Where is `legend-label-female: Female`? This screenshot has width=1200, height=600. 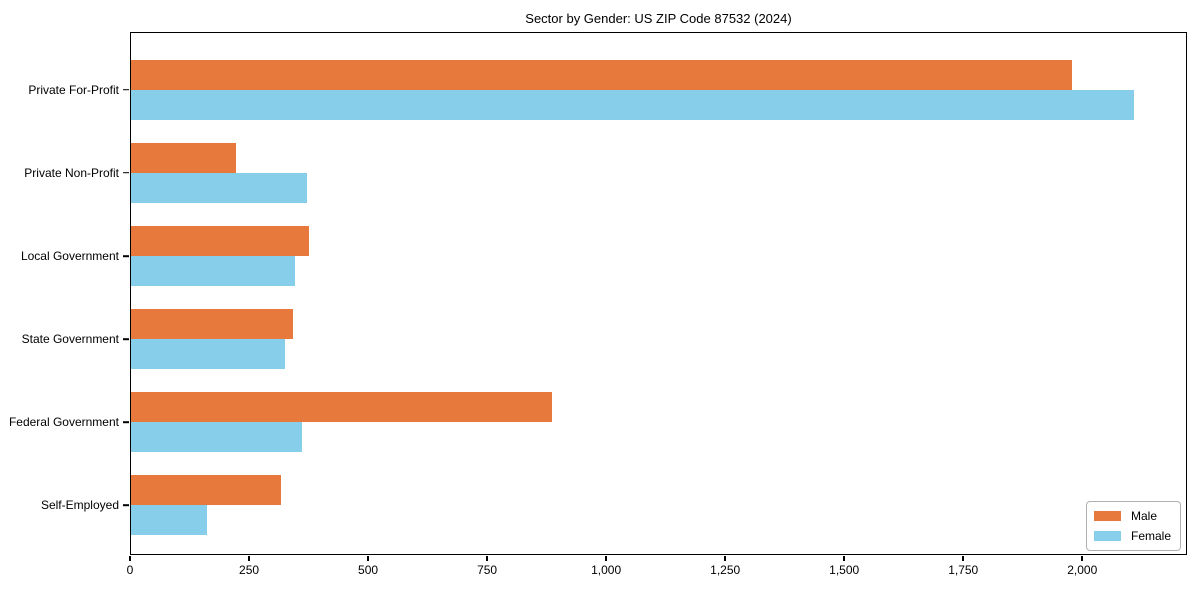
legend-label-female: Female is located at coordinates (1150, 536).